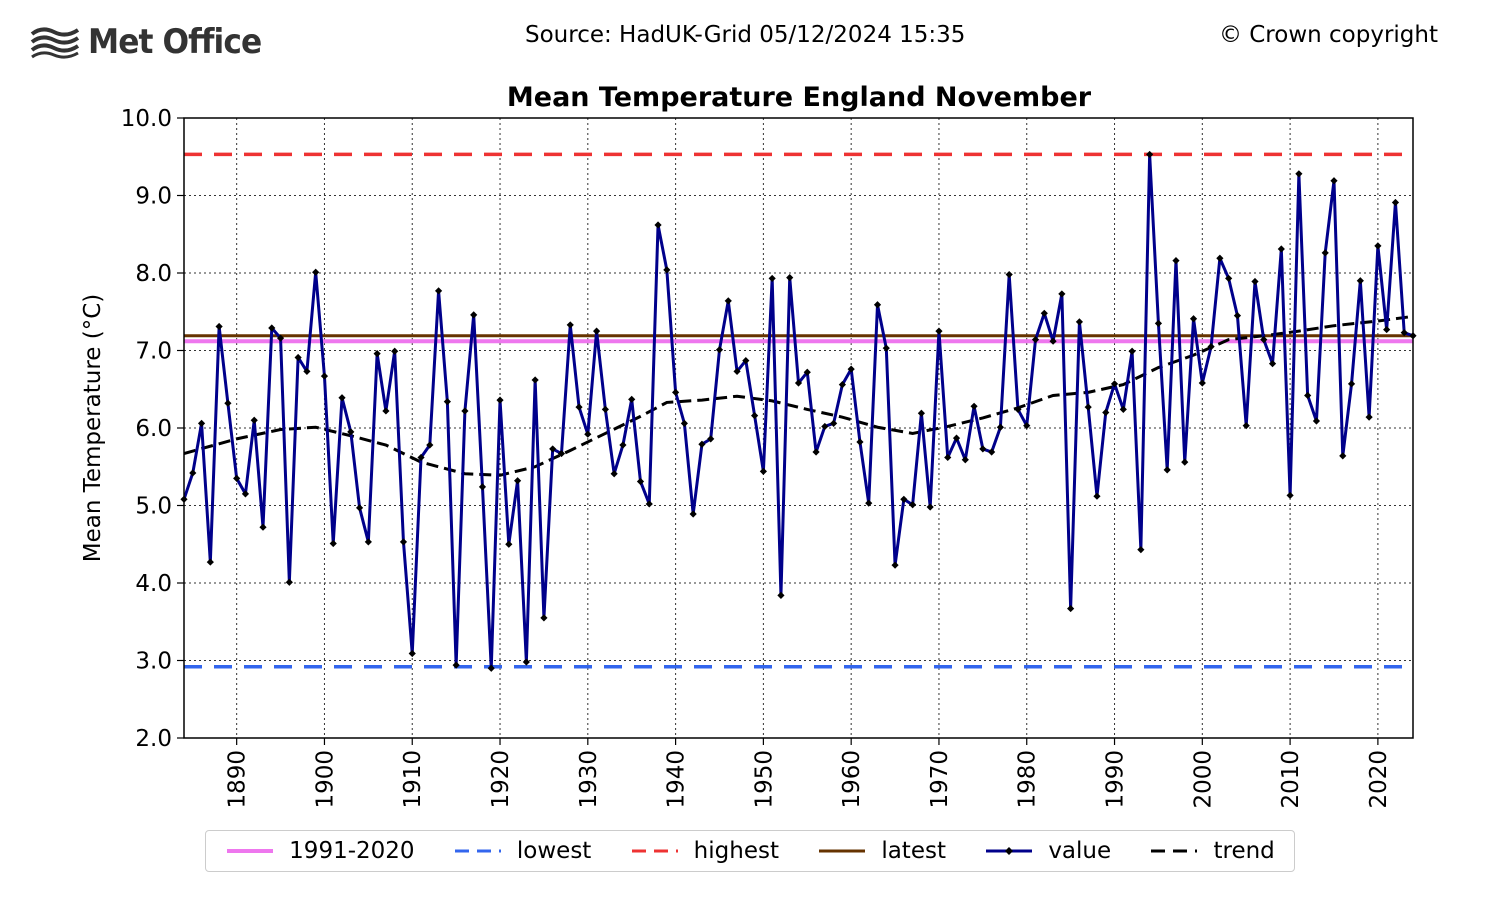 This screenshot has height=900, width=1500. I want to click on legend-item-latest: latest, so click(881, 851).